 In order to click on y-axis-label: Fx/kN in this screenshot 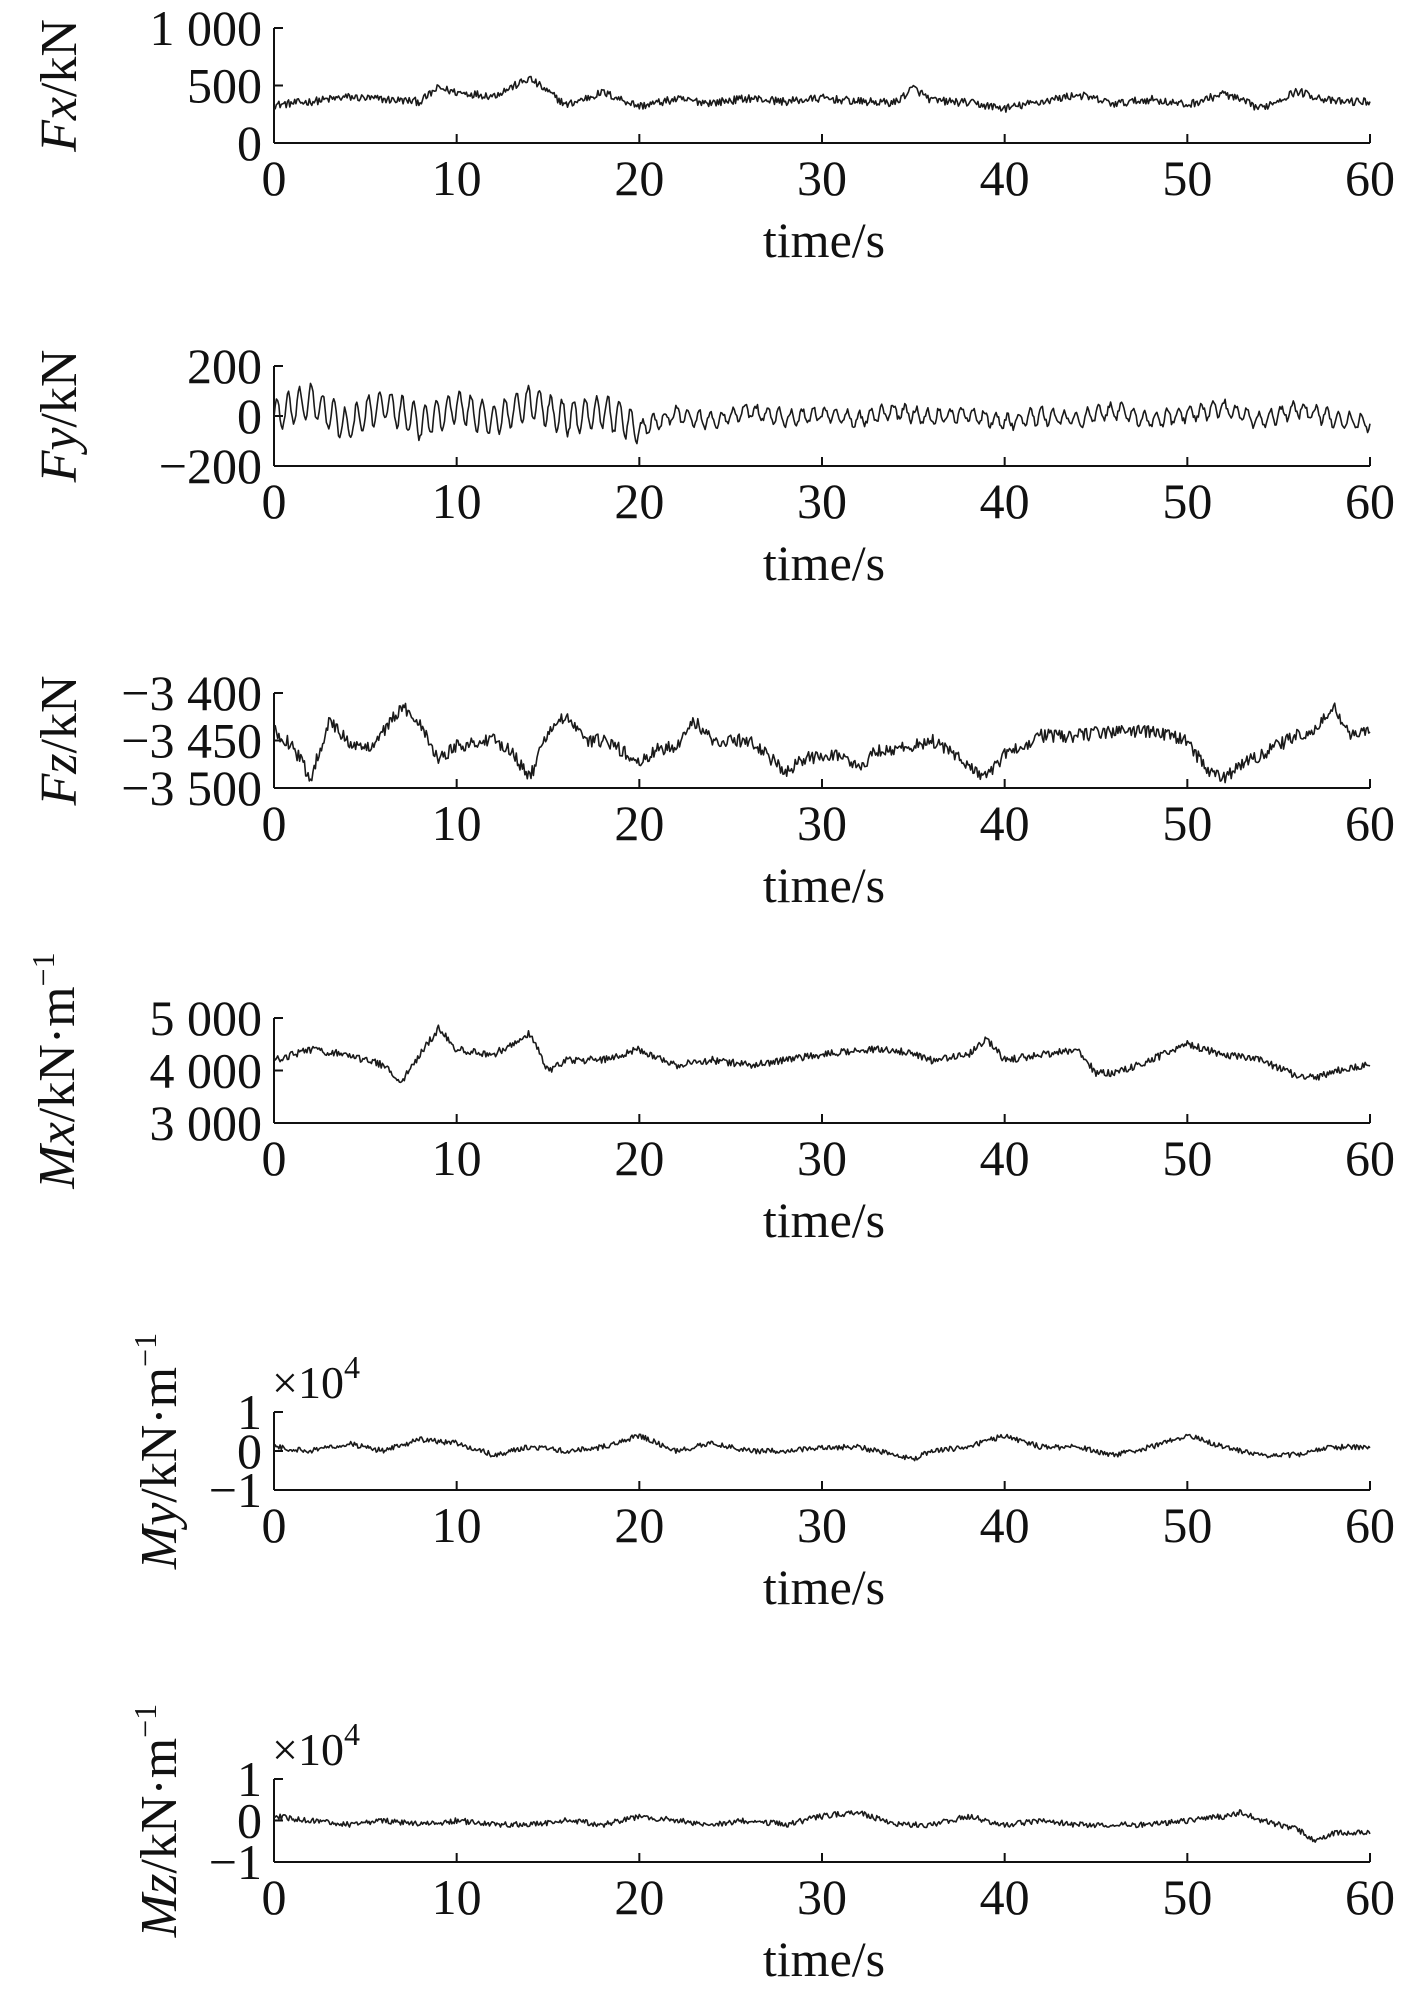, I will do `click(59, 86)`.